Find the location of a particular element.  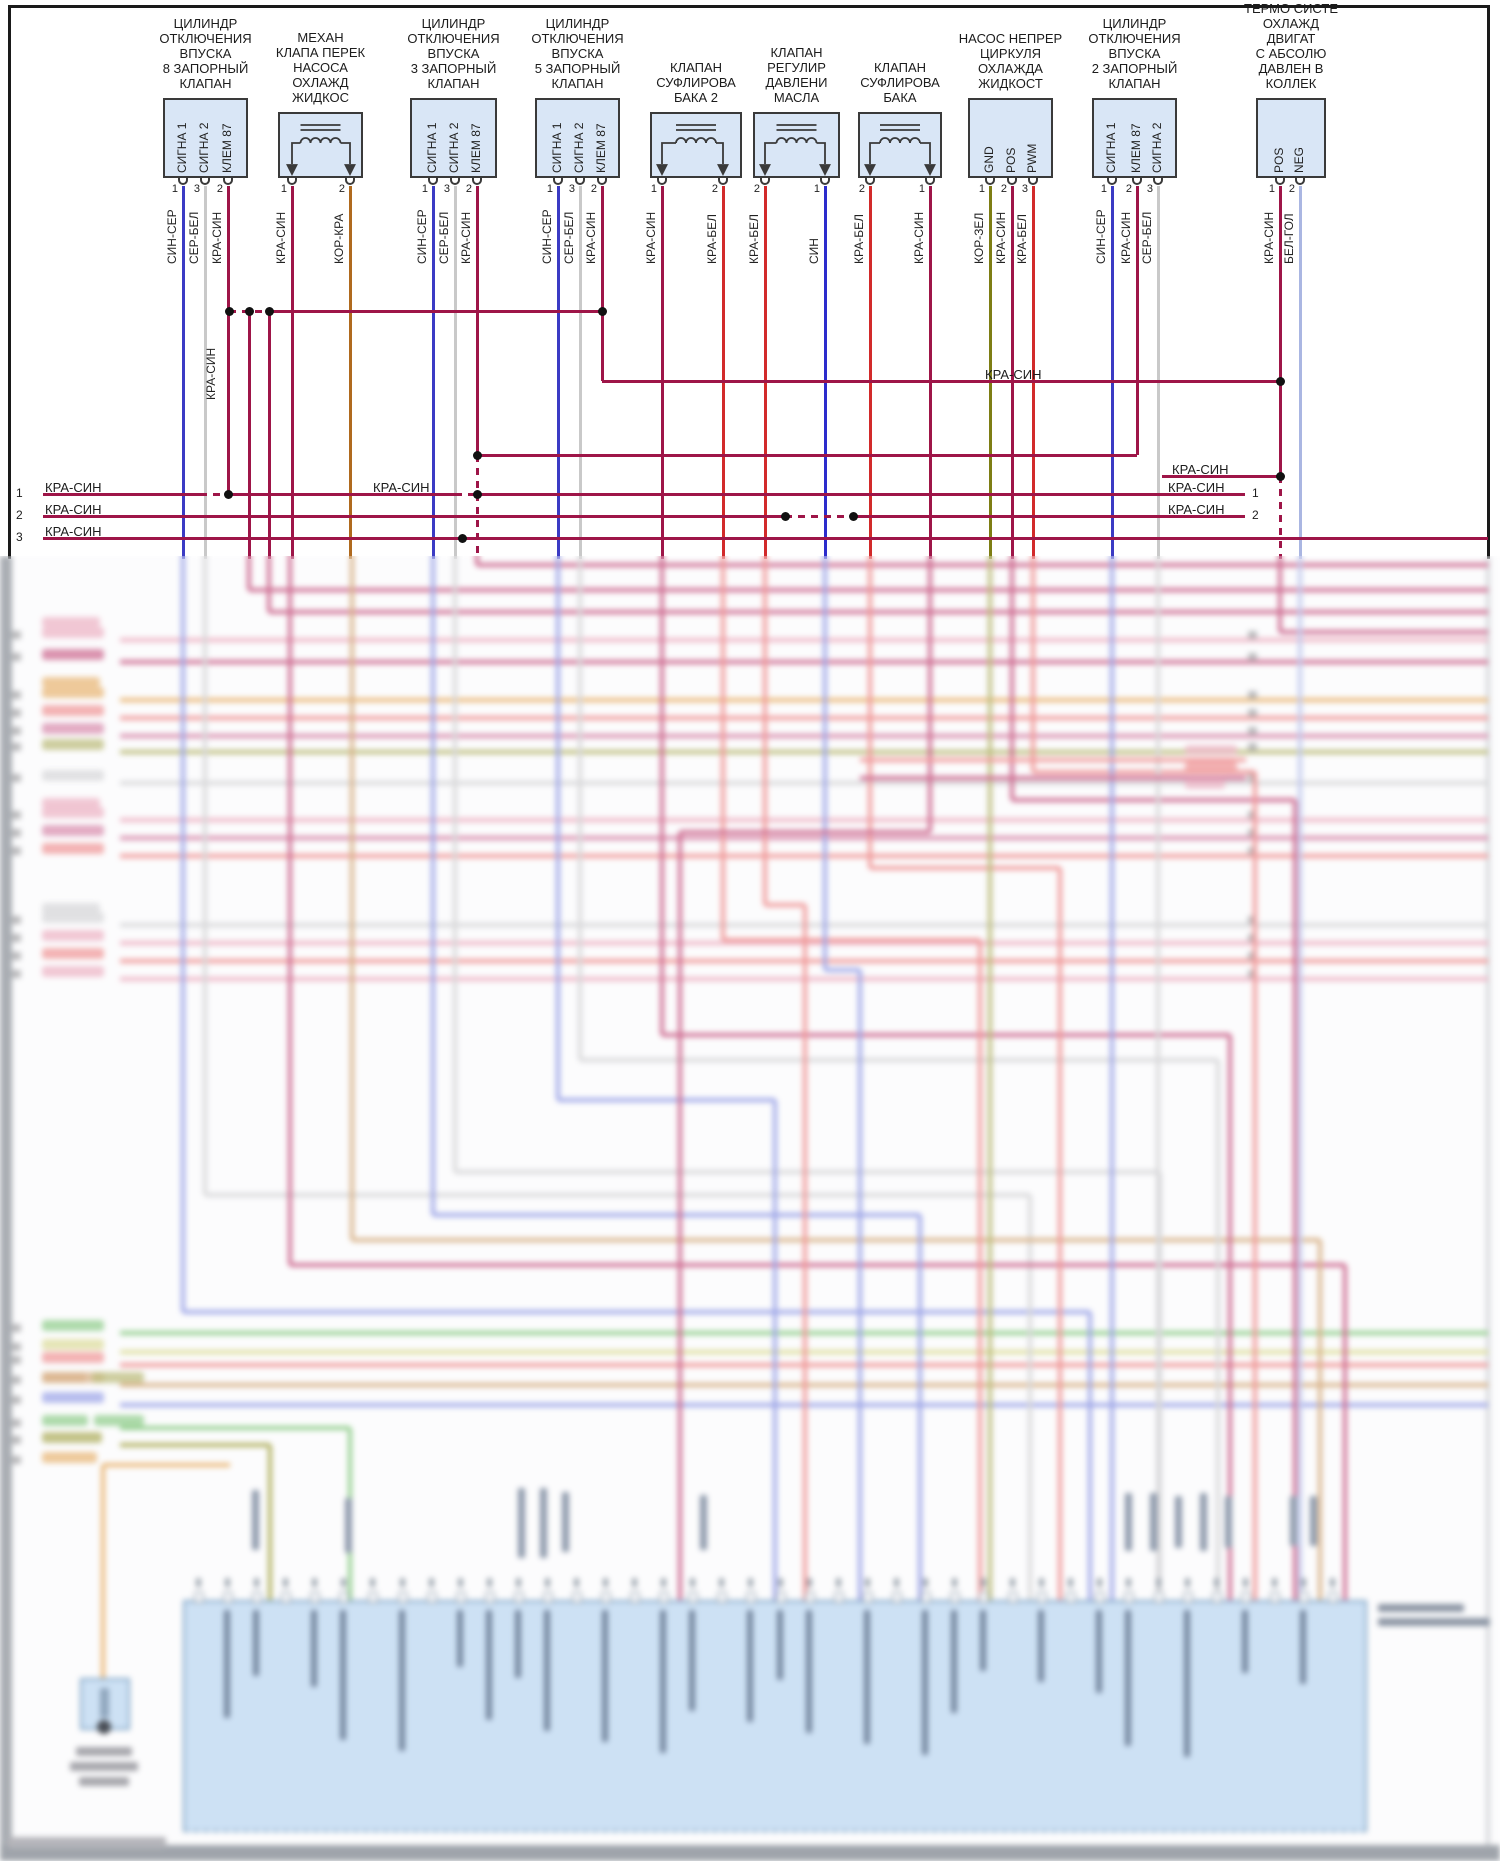

component-title: СУФЛИРОВА is located at coordinates (900, 82).